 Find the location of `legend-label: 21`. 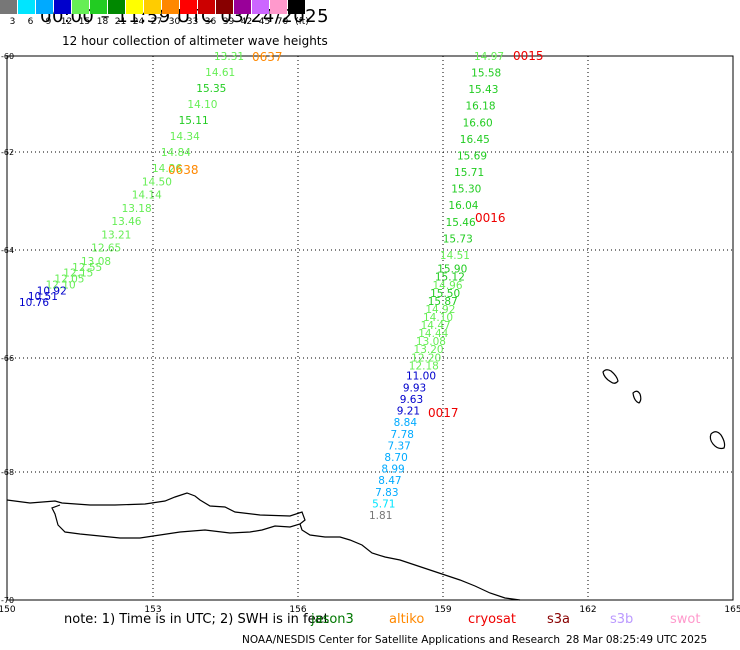

legend-label: 21 is located at coordinates (120, 22).